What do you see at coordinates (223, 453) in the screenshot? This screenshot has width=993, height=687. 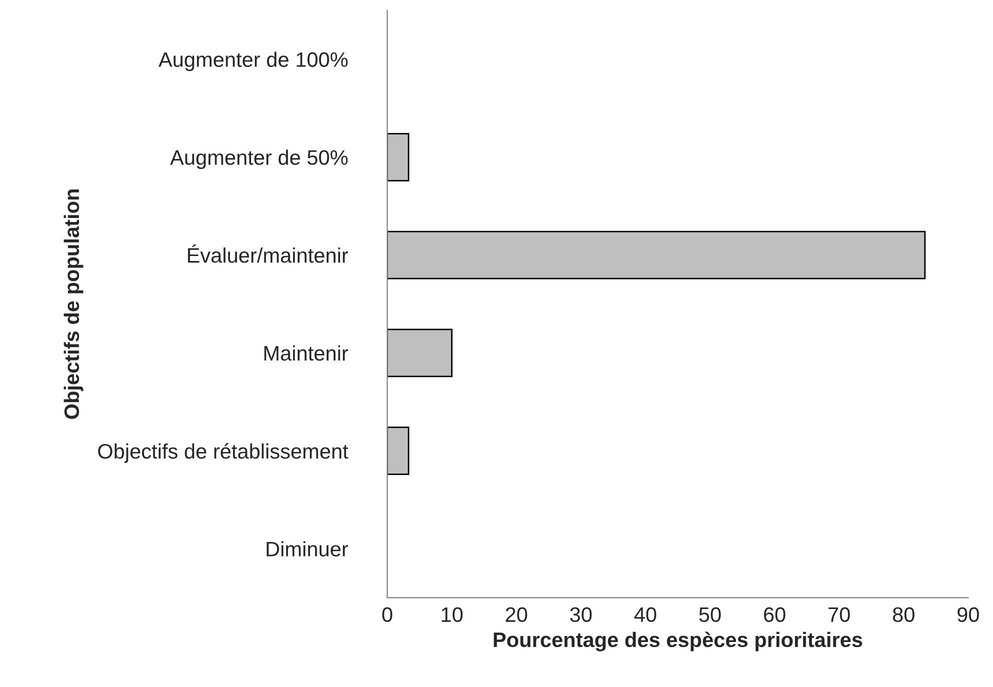 I see `y-tick-label: Objectifs de rétablissement` at bounding box center [223, 453].